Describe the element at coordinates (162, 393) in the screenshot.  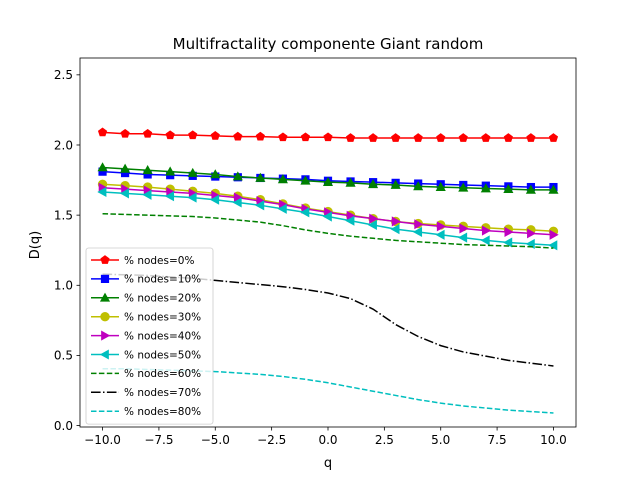
I see `legend-label-7: % nodes=70%` at that location.